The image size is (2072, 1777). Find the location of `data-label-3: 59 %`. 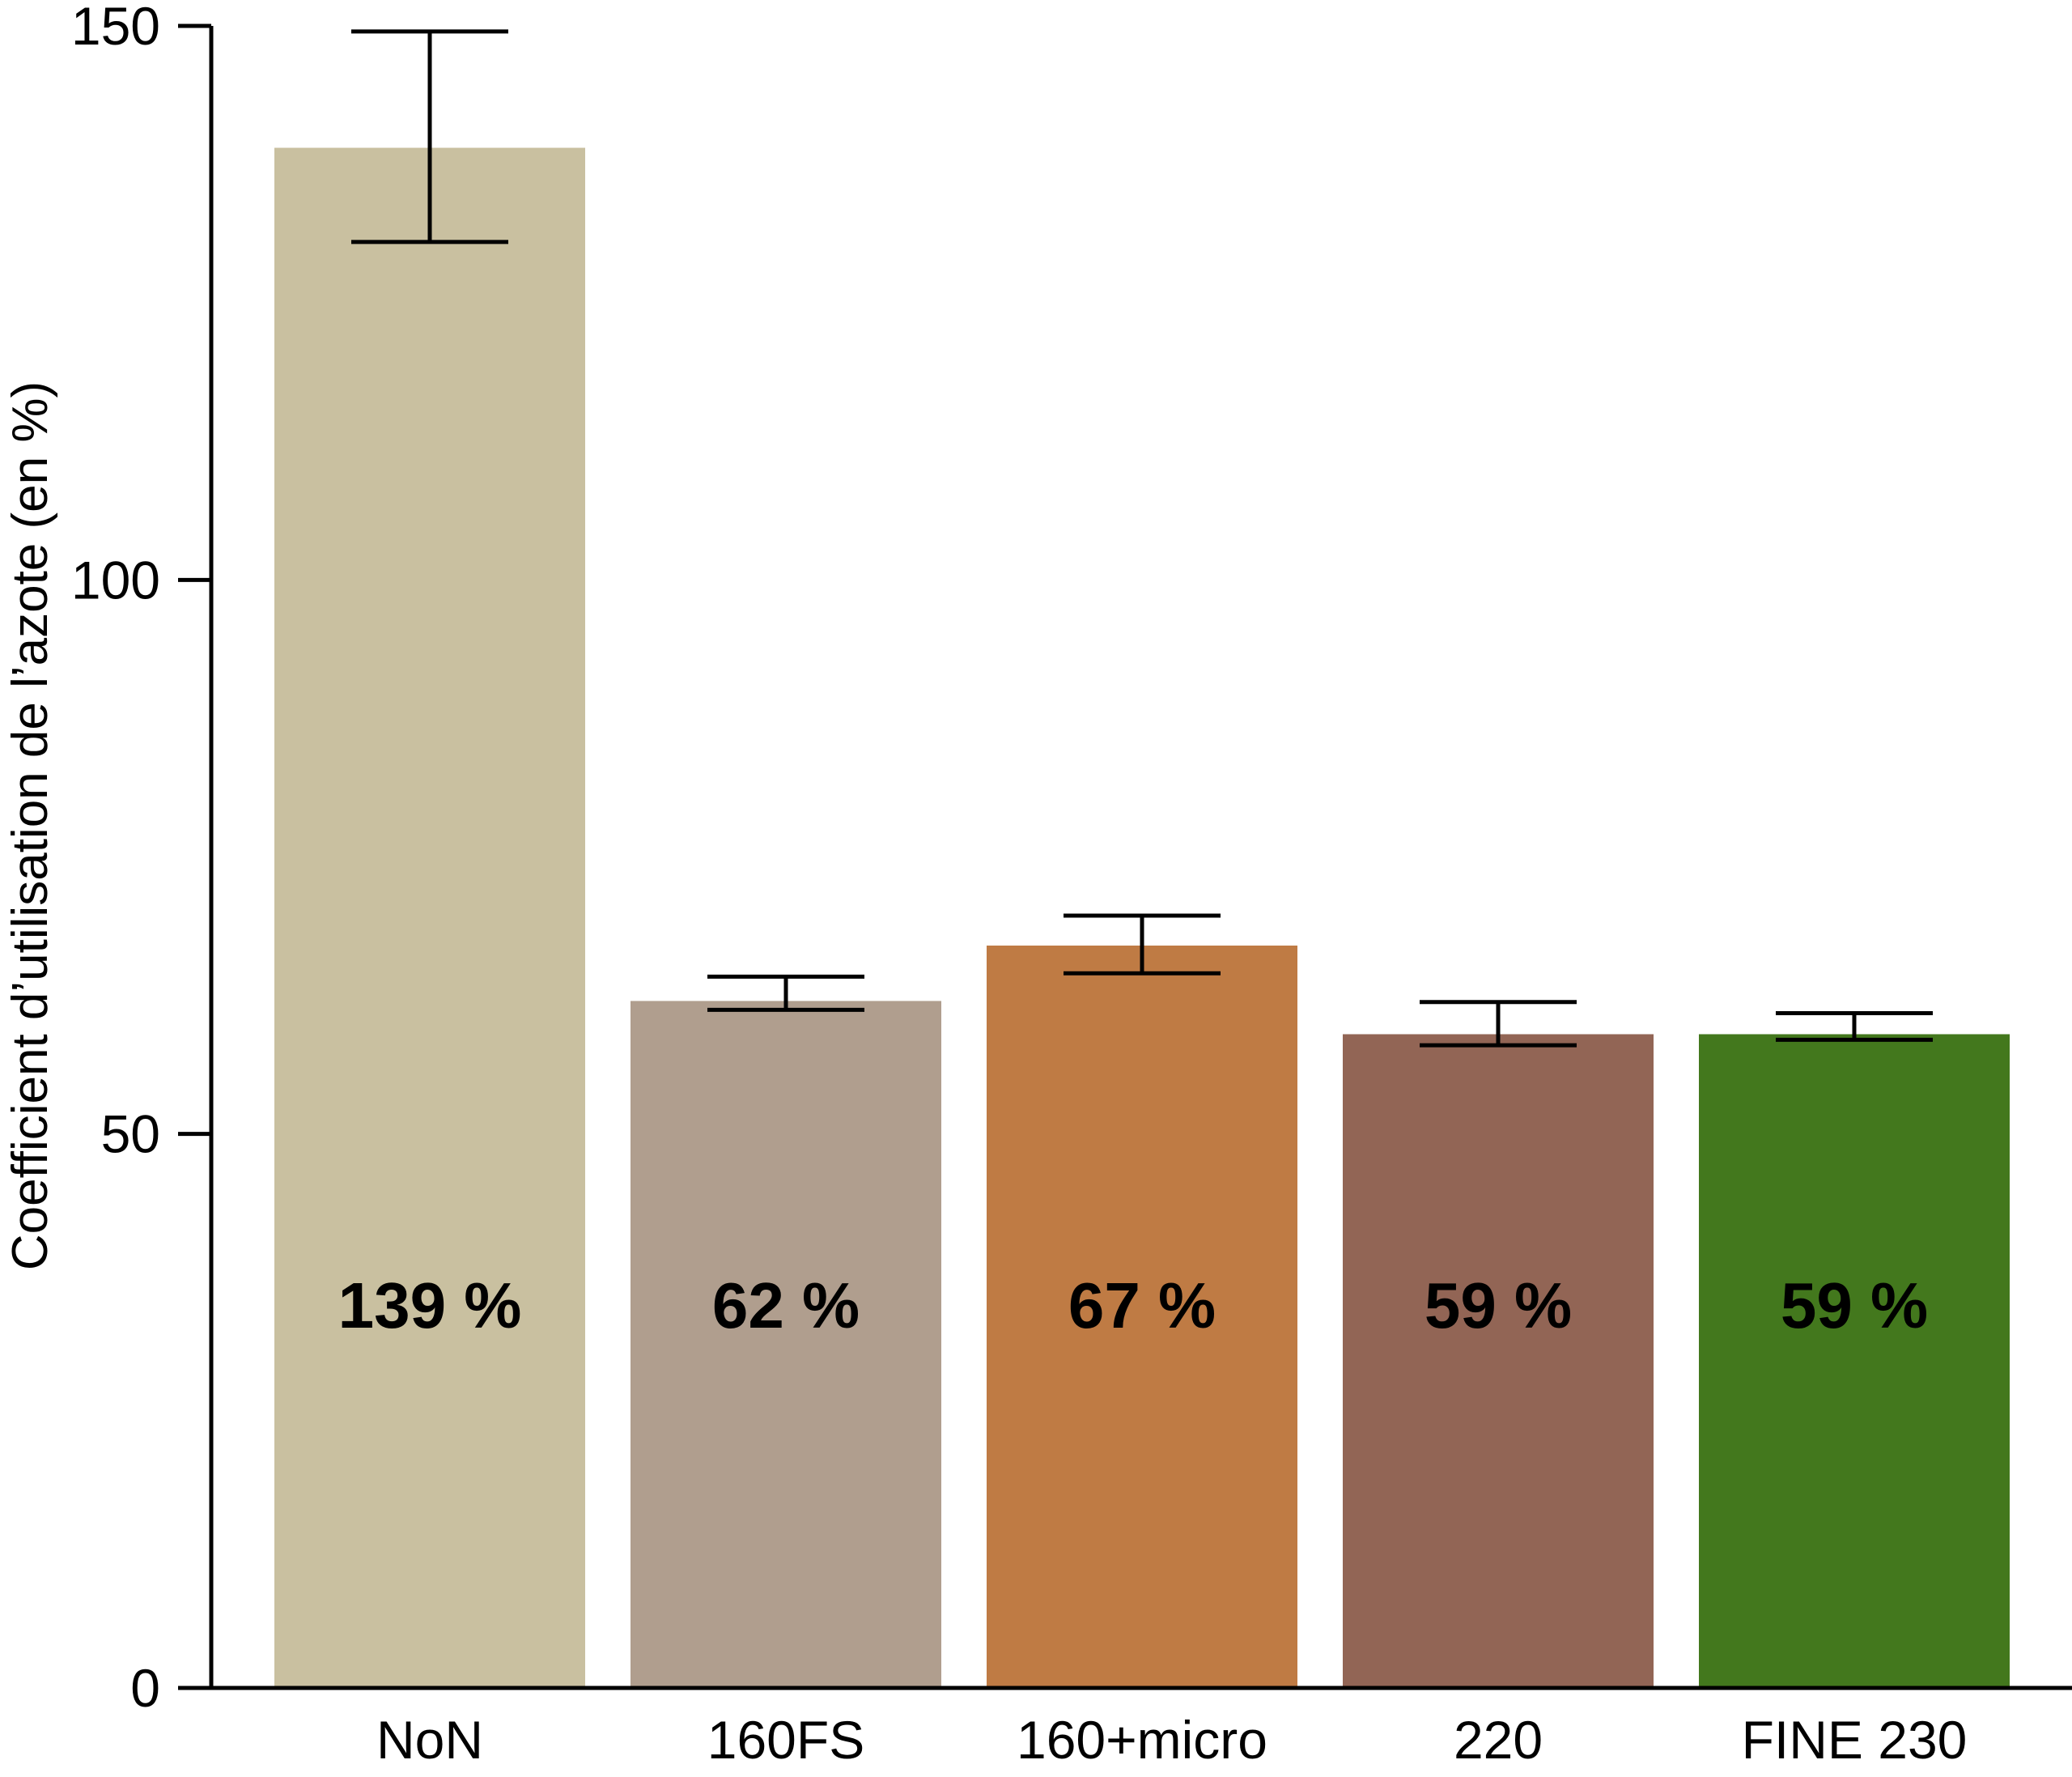

data-label-3: 59 % is located at coordinates (1498, 1305).